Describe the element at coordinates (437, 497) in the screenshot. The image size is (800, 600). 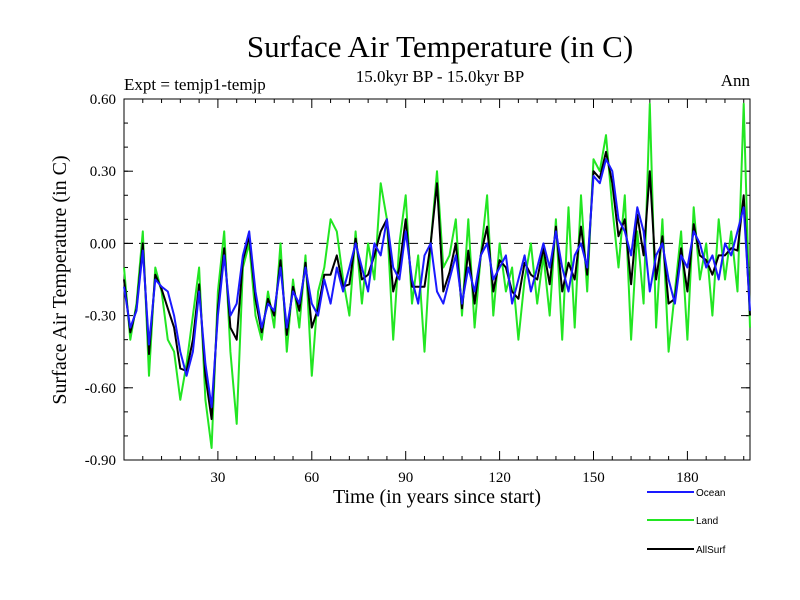
I see `x-axis-label: Time (in years since start)` at that location.